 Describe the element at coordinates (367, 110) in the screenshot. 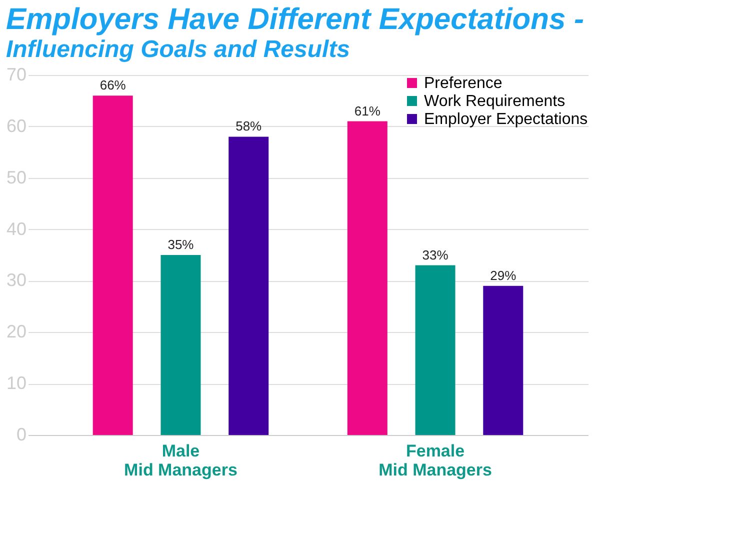

I see `data-label: 61%` at that location.